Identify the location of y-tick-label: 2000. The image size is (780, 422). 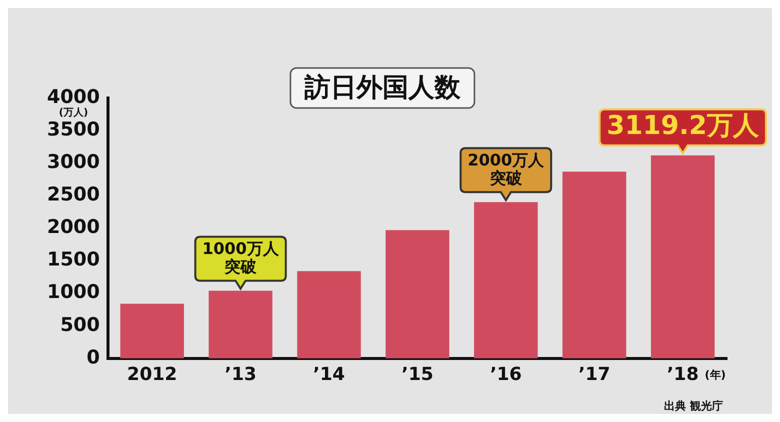
(73, 227).